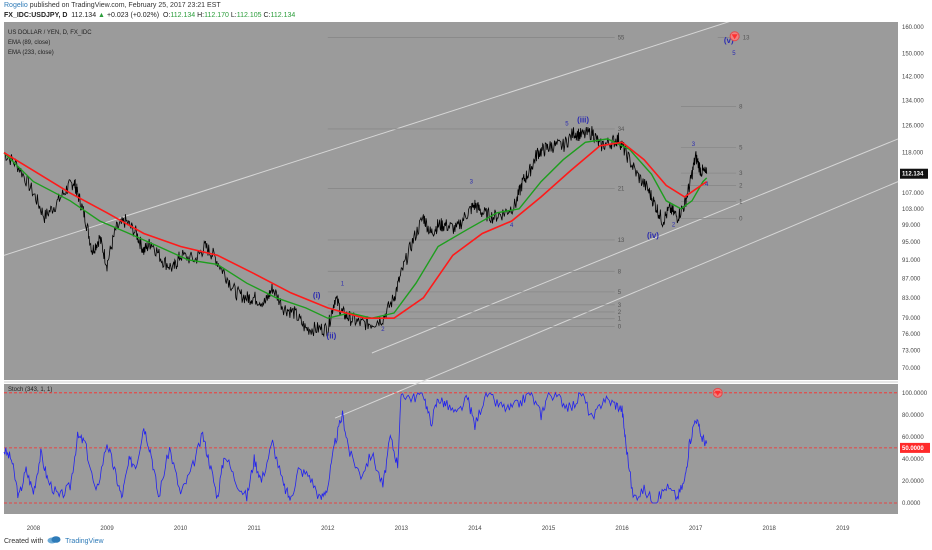  Describe the element at coordinates (216, 15) in the screenshot. I see `high-value: 112.170` at that location.